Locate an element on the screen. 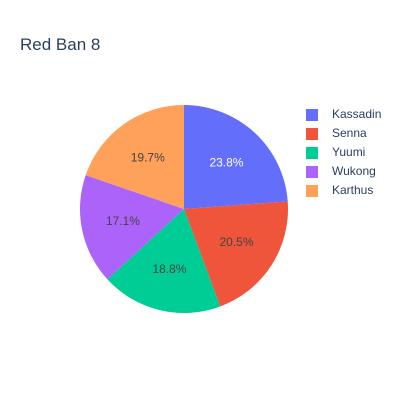 The width and height of the screenshot is (400, 400). slice-percent-label: 20.5% is located at coordinates (236, 242).